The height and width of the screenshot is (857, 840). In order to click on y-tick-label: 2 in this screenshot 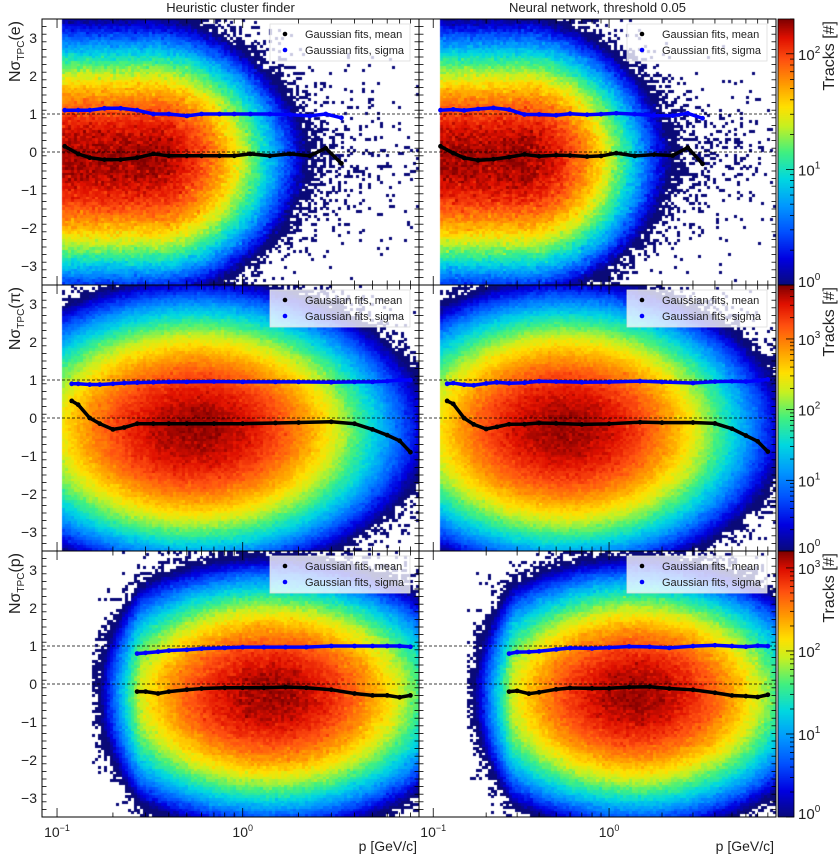, I will do `click(33, 76)`.